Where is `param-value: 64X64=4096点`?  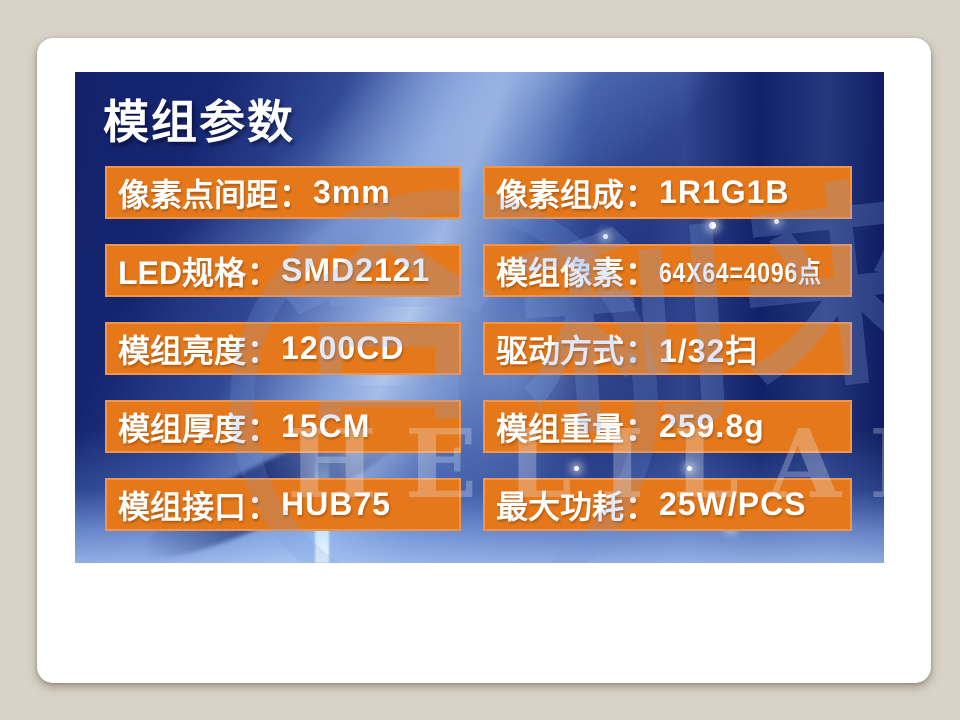 param-value: 64X64=4096点 is located at coordinates (740, 272).